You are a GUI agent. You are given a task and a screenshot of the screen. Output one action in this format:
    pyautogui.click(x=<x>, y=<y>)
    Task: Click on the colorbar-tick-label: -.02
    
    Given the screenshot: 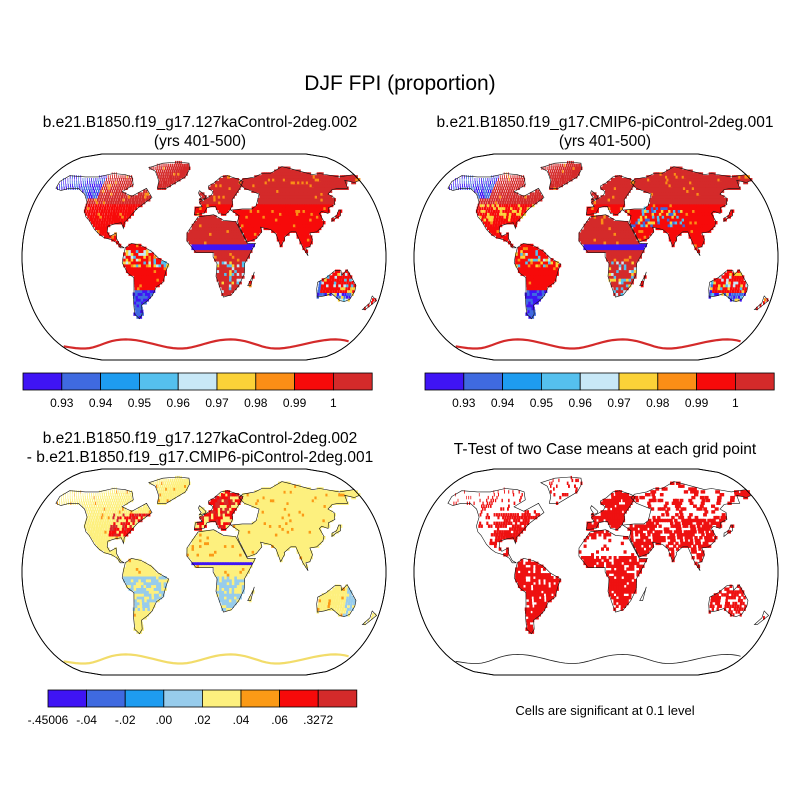 What is the action you would take?
    pyautogui.click(x=125, y=720)
    